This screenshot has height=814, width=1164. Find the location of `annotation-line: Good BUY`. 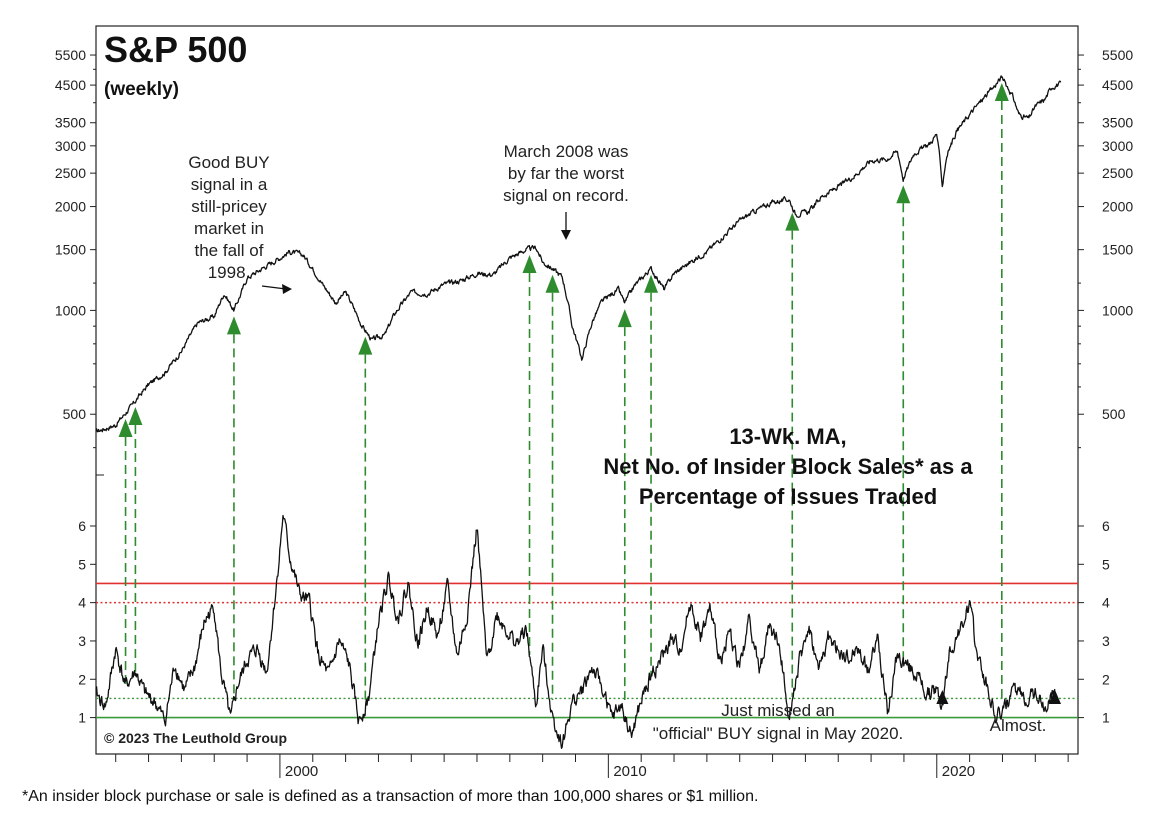

annotation-line: Good BUY is located at coordinates (228, 162).